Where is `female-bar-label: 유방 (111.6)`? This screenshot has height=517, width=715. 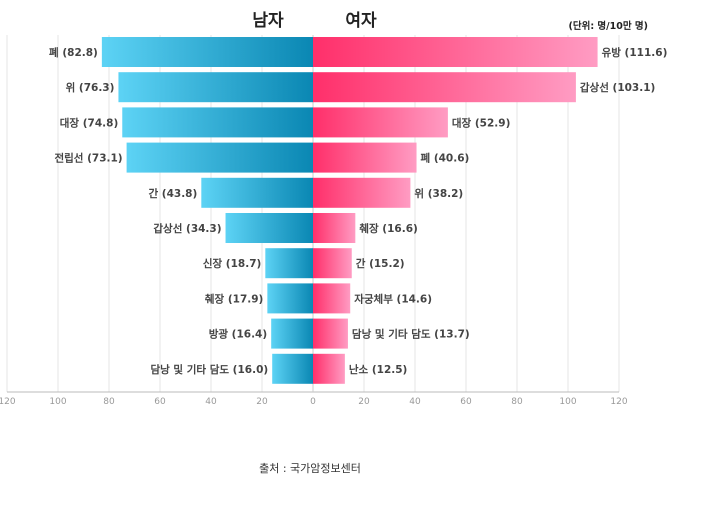 female-bar-label: 유방 (111.6) is located at coordinates (635, 52).